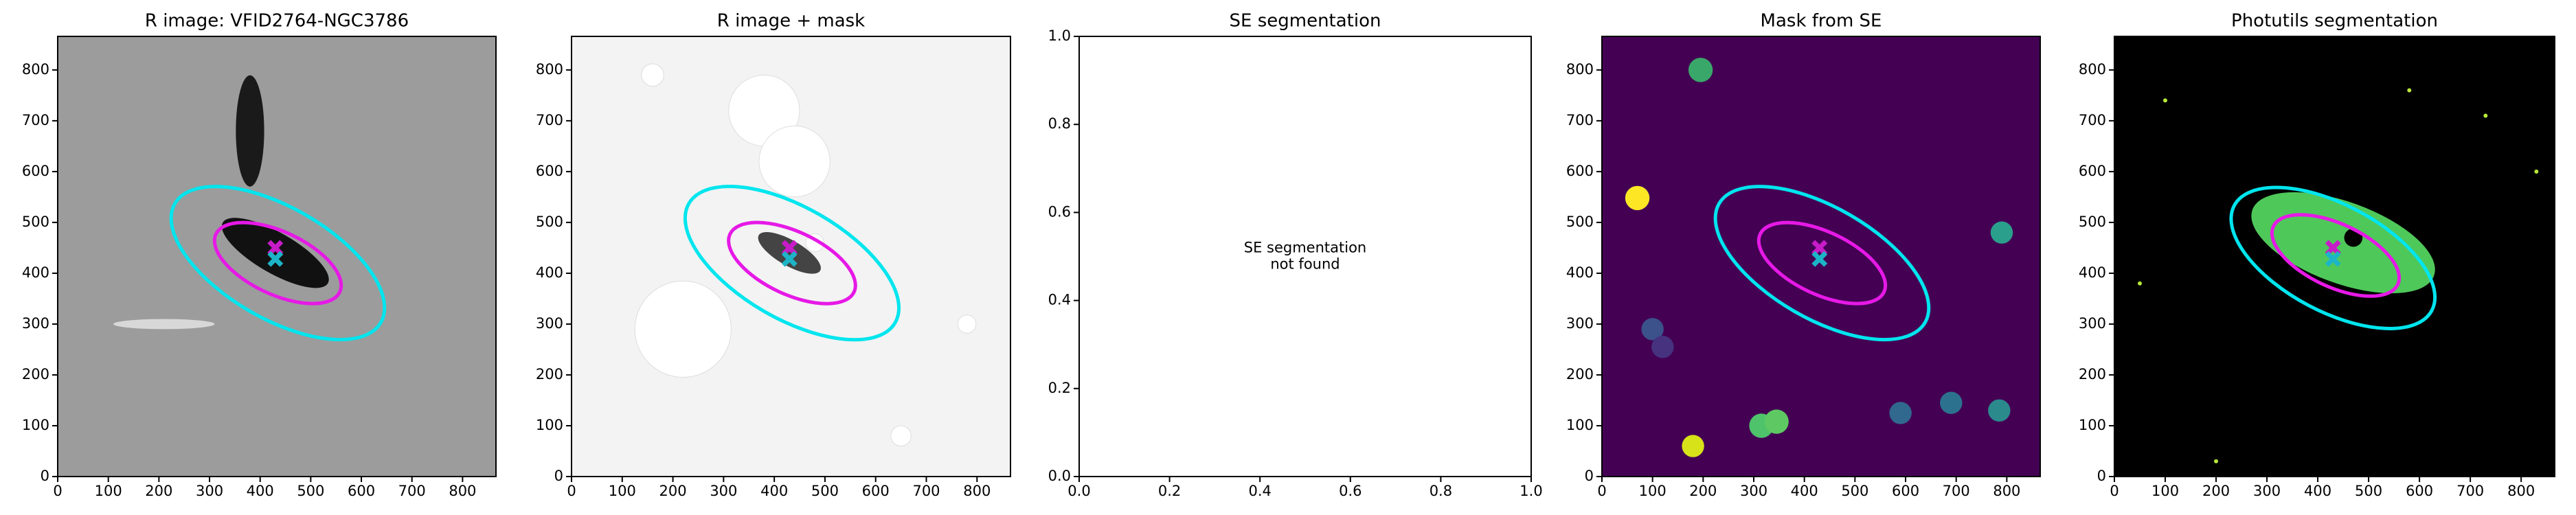  I want to click on panel-title: R image + mask, so click(791, 21).